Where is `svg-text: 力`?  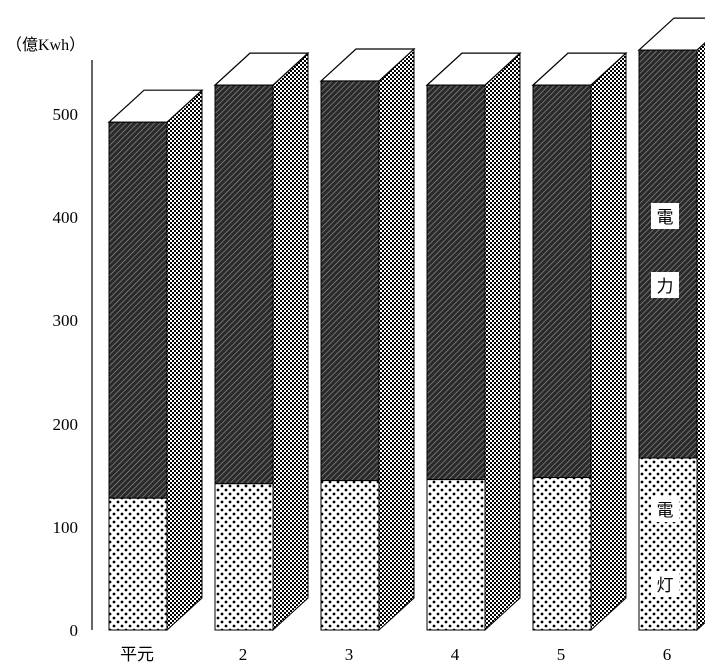
svg-text: 力 is located at coordinates (665, 286).